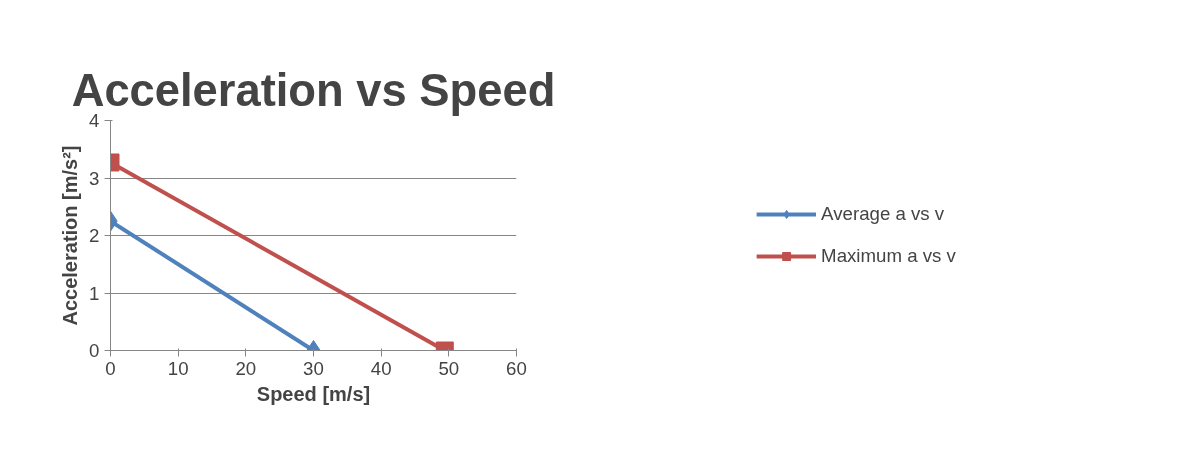 The width and height of the screenshot is (1200, 469). Describe the element at coordinates (381, 368) in the screenshot. I see `x-tick-label: 40` at that location.